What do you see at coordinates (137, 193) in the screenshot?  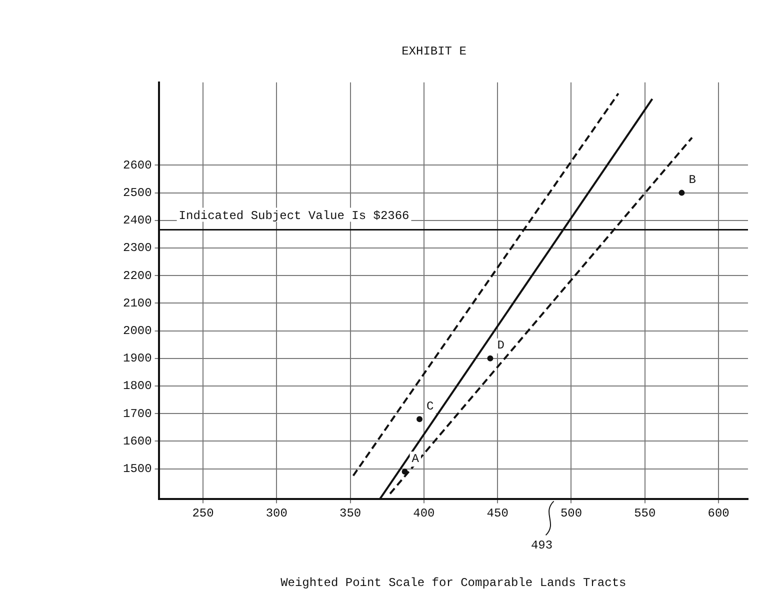 I see `y-tick-label: 2500` at bounding box center [137, 193].